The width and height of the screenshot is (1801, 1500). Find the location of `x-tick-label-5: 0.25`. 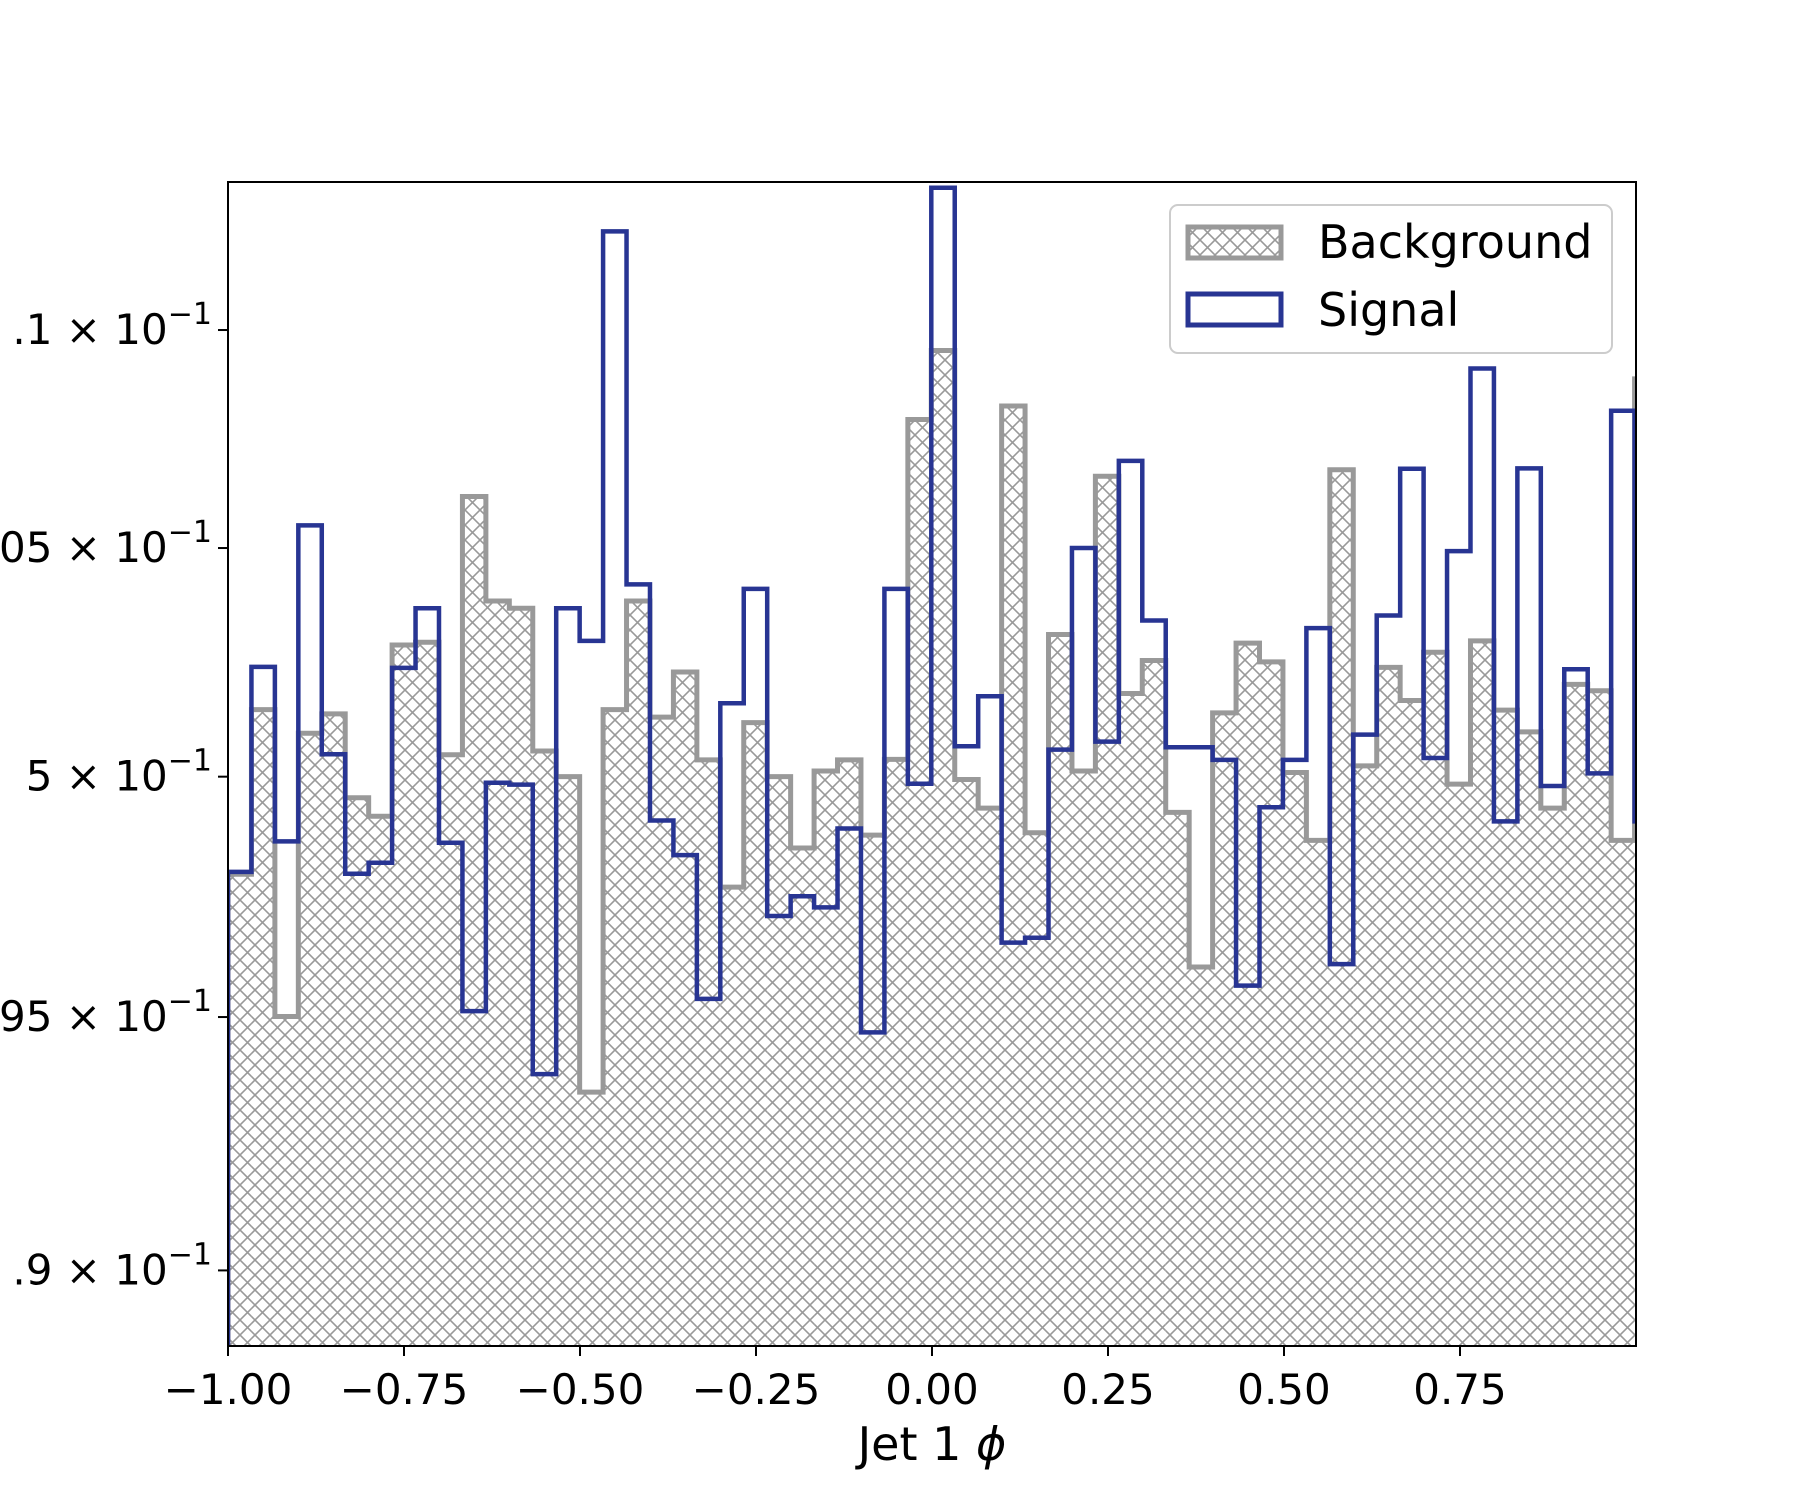

x-tick-label-5: 0.25 is located at coordinates (1108, 1389).